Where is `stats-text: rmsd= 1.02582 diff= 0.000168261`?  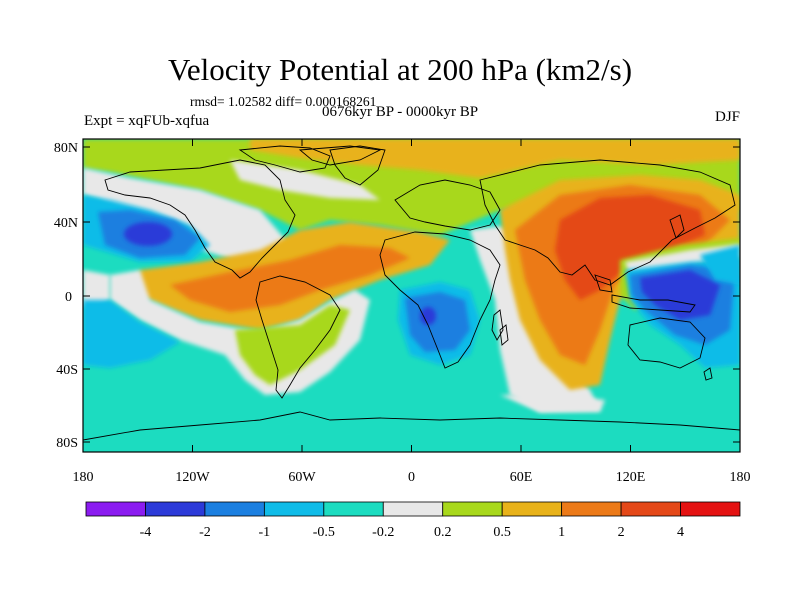
stats-text: rmsd= 1.02582 diff= 0.000168261 is located at coordinates (283, 101).